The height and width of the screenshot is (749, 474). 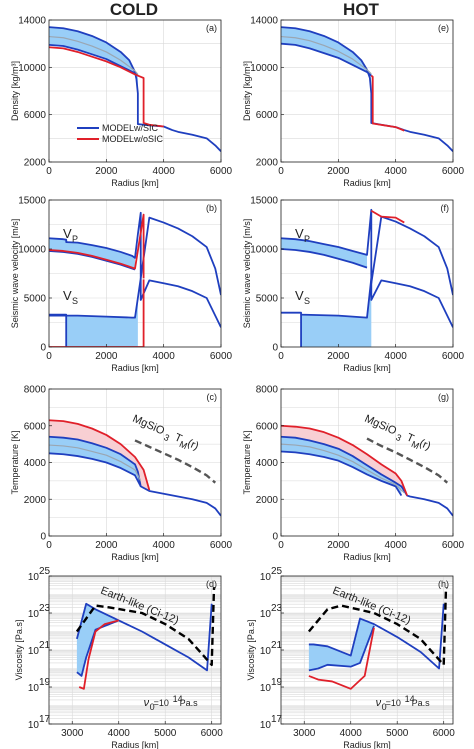 What do you see at coordinates (75, 301) in the screenshot?
I see `annotation-vs-sub: S` at bounding box center [75, 301].